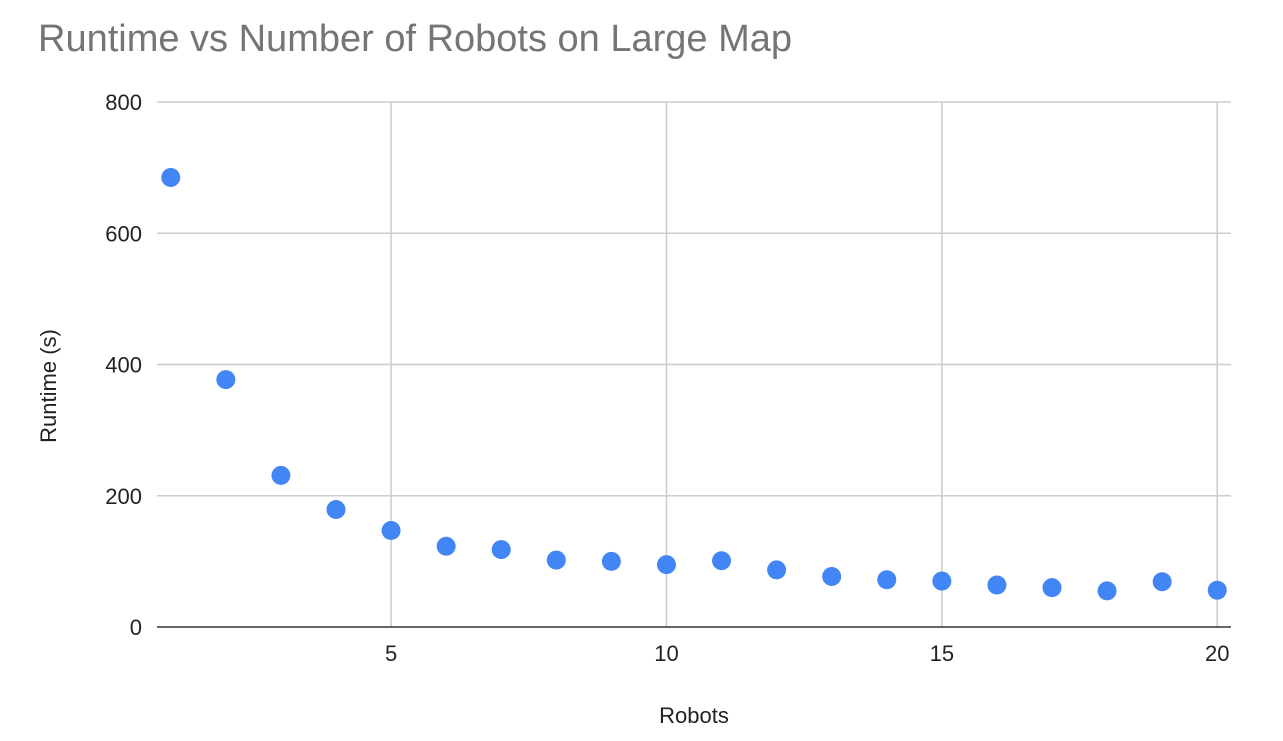 Image resolution: width=1283 pixels, height=741 pixels. I want to click on y-axis-label: Runtime (s), so click(48, 386).